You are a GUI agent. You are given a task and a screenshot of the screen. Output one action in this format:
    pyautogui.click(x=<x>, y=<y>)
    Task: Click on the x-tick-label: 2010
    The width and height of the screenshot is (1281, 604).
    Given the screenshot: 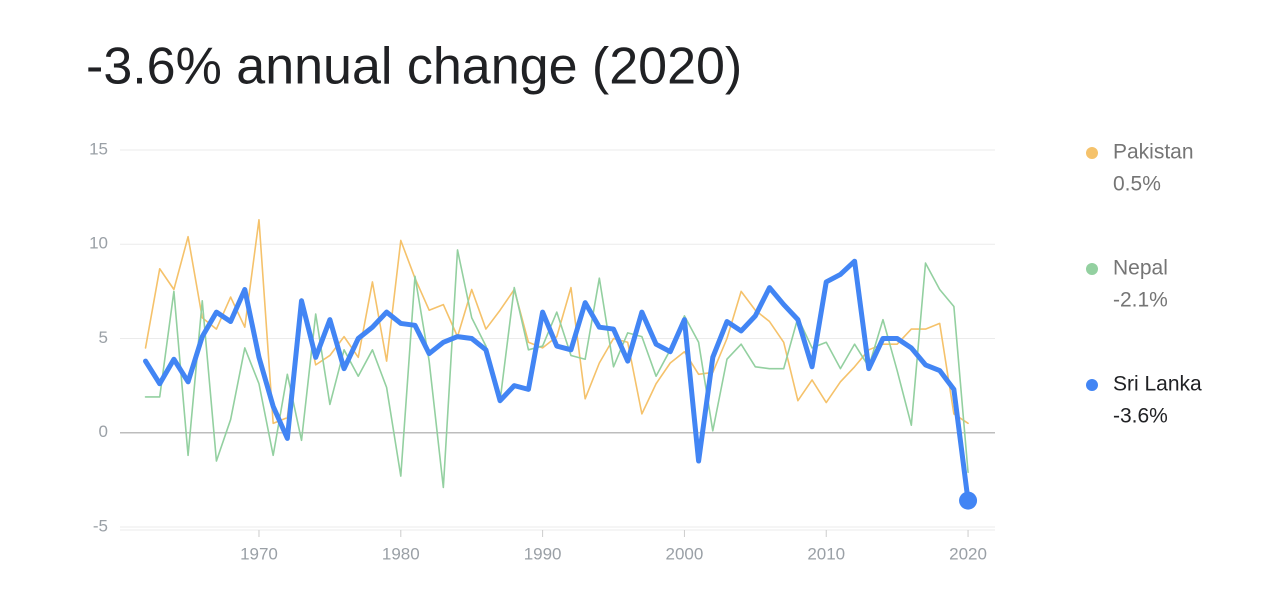 What is the action you would take?
    pyautogui.click(x=826, y=553)
    